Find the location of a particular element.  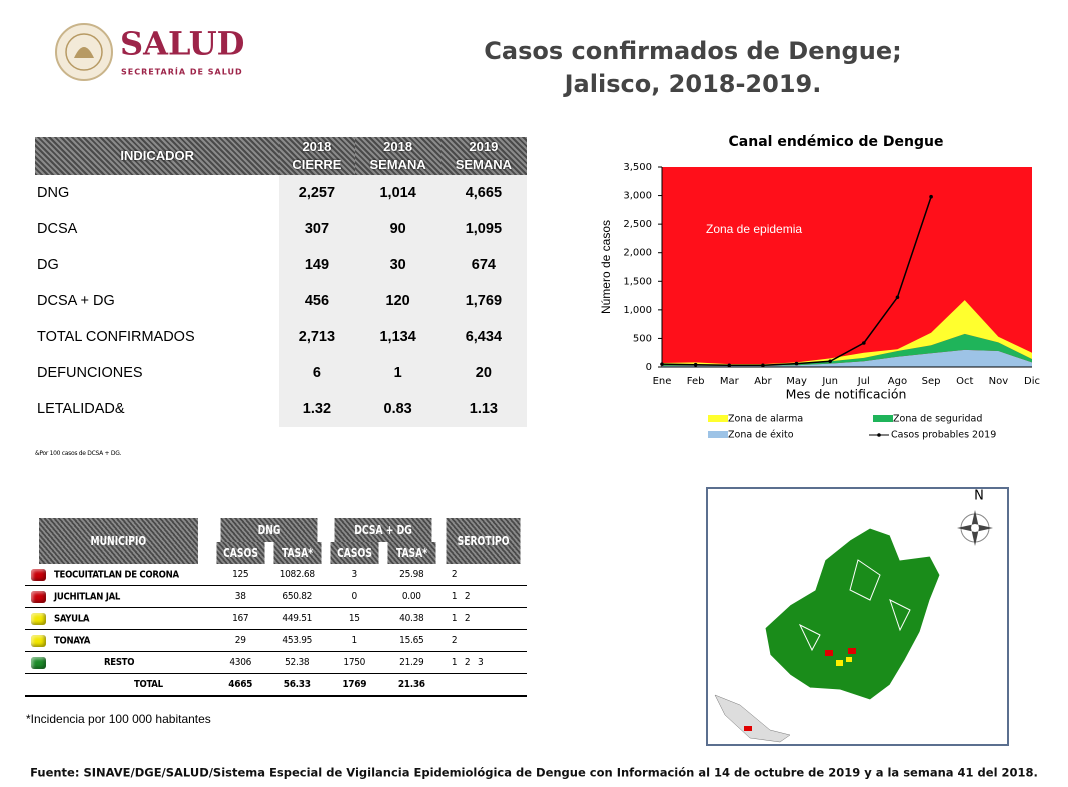

value-cell: 449.51 is located at coordinates (297, 618).